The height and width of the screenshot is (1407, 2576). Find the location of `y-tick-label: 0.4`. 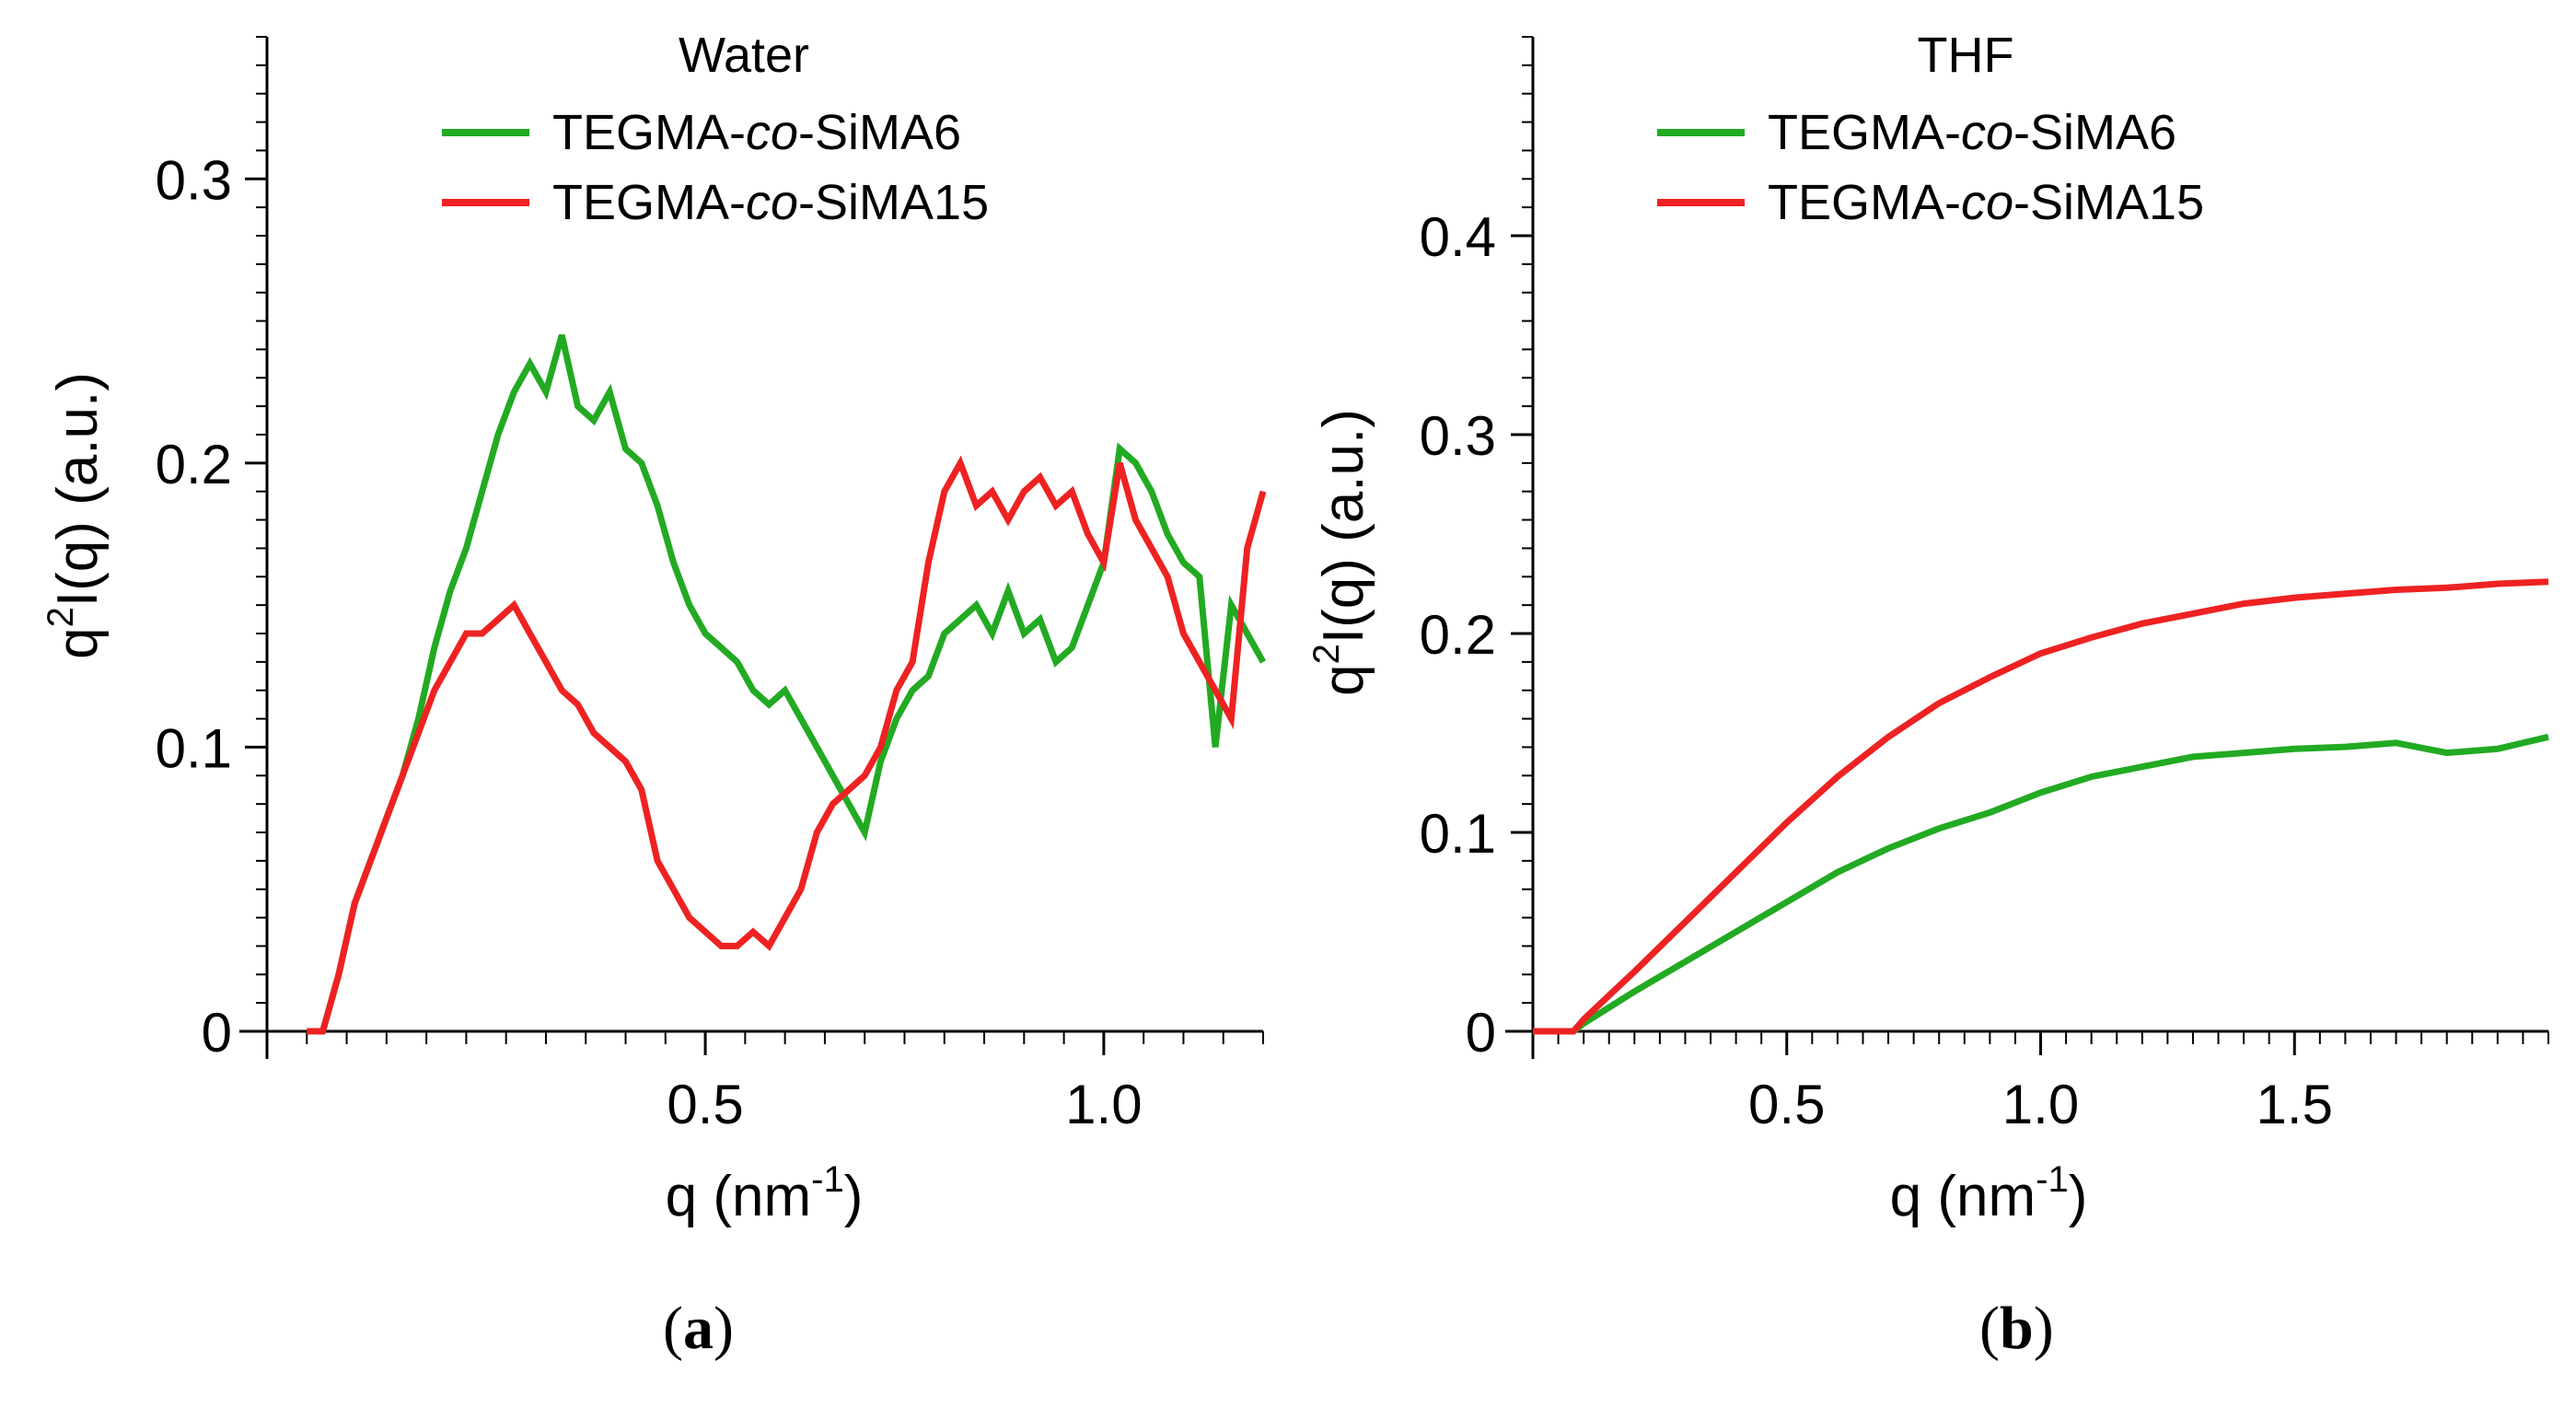

y-tick-label: 0.4 is located at coordinates (1458, 237).